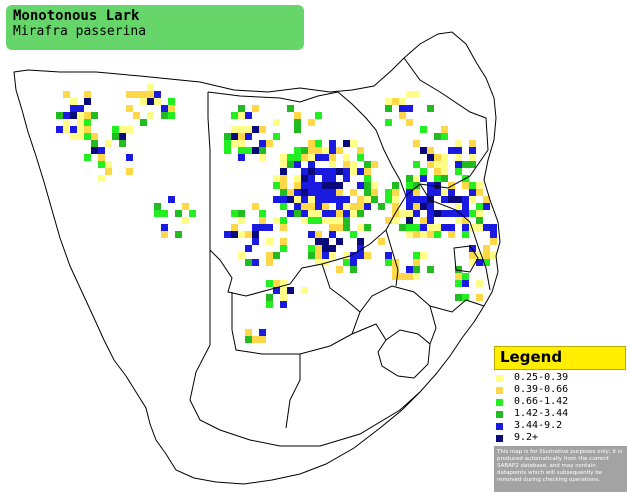 The height and width of the screenshot is (494, 627). Describe the element at coordinates (76, 16) in the screenshot. I see `species-common-name: Monotonous Lark` at that location.